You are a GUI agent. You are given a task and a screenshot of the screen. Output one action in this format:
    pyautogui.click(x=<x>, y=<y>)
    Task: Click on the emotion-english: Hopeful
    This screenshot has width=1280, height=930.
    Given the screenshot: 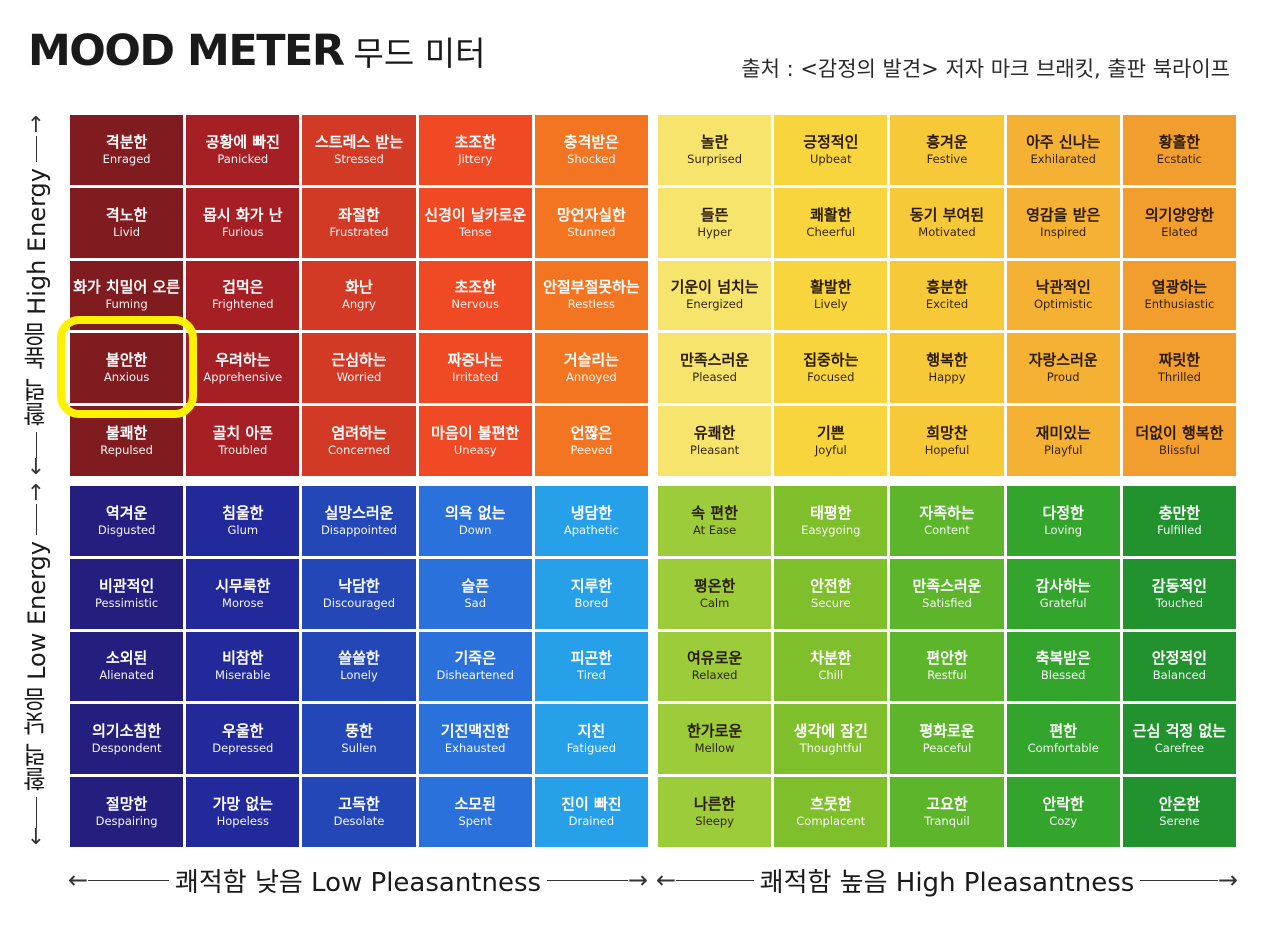 What is the action you would take?
    pyautogui.click(x=947, y=450)
    